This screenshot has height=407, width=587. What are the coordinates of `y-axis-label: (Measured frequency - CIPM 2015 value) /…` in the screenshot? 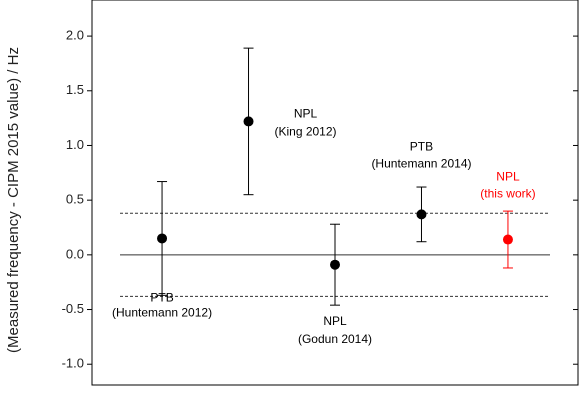 It's located at (13, 200).